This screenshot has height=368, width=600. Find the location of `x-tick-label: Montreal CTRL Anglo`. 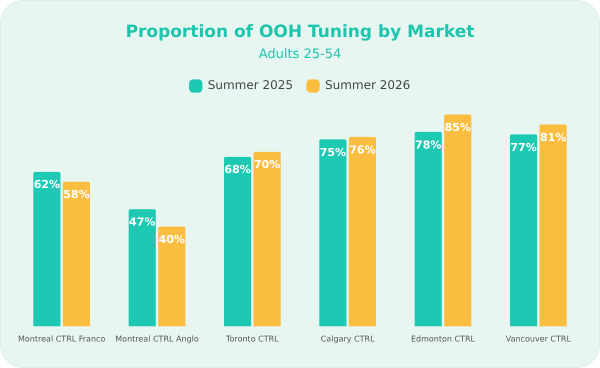

x-tick-label: Montreal CTRL Anglo is located at coordinates (157, 339).